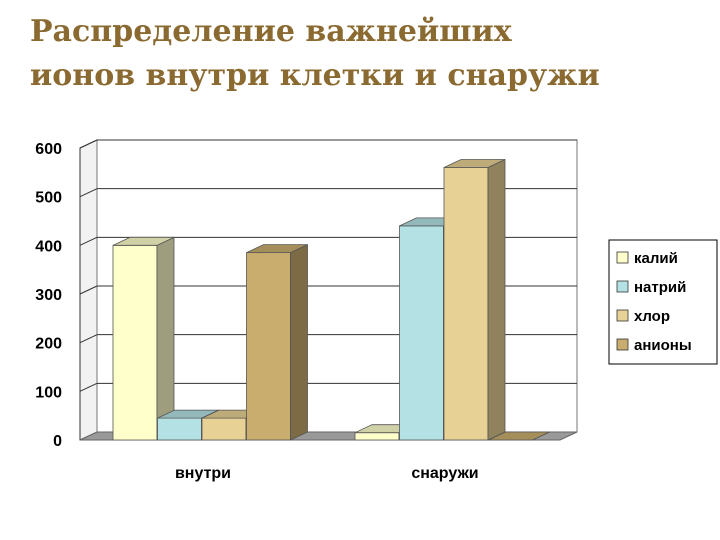  I want to click on y-tick-label: 300, so click(48, 295).